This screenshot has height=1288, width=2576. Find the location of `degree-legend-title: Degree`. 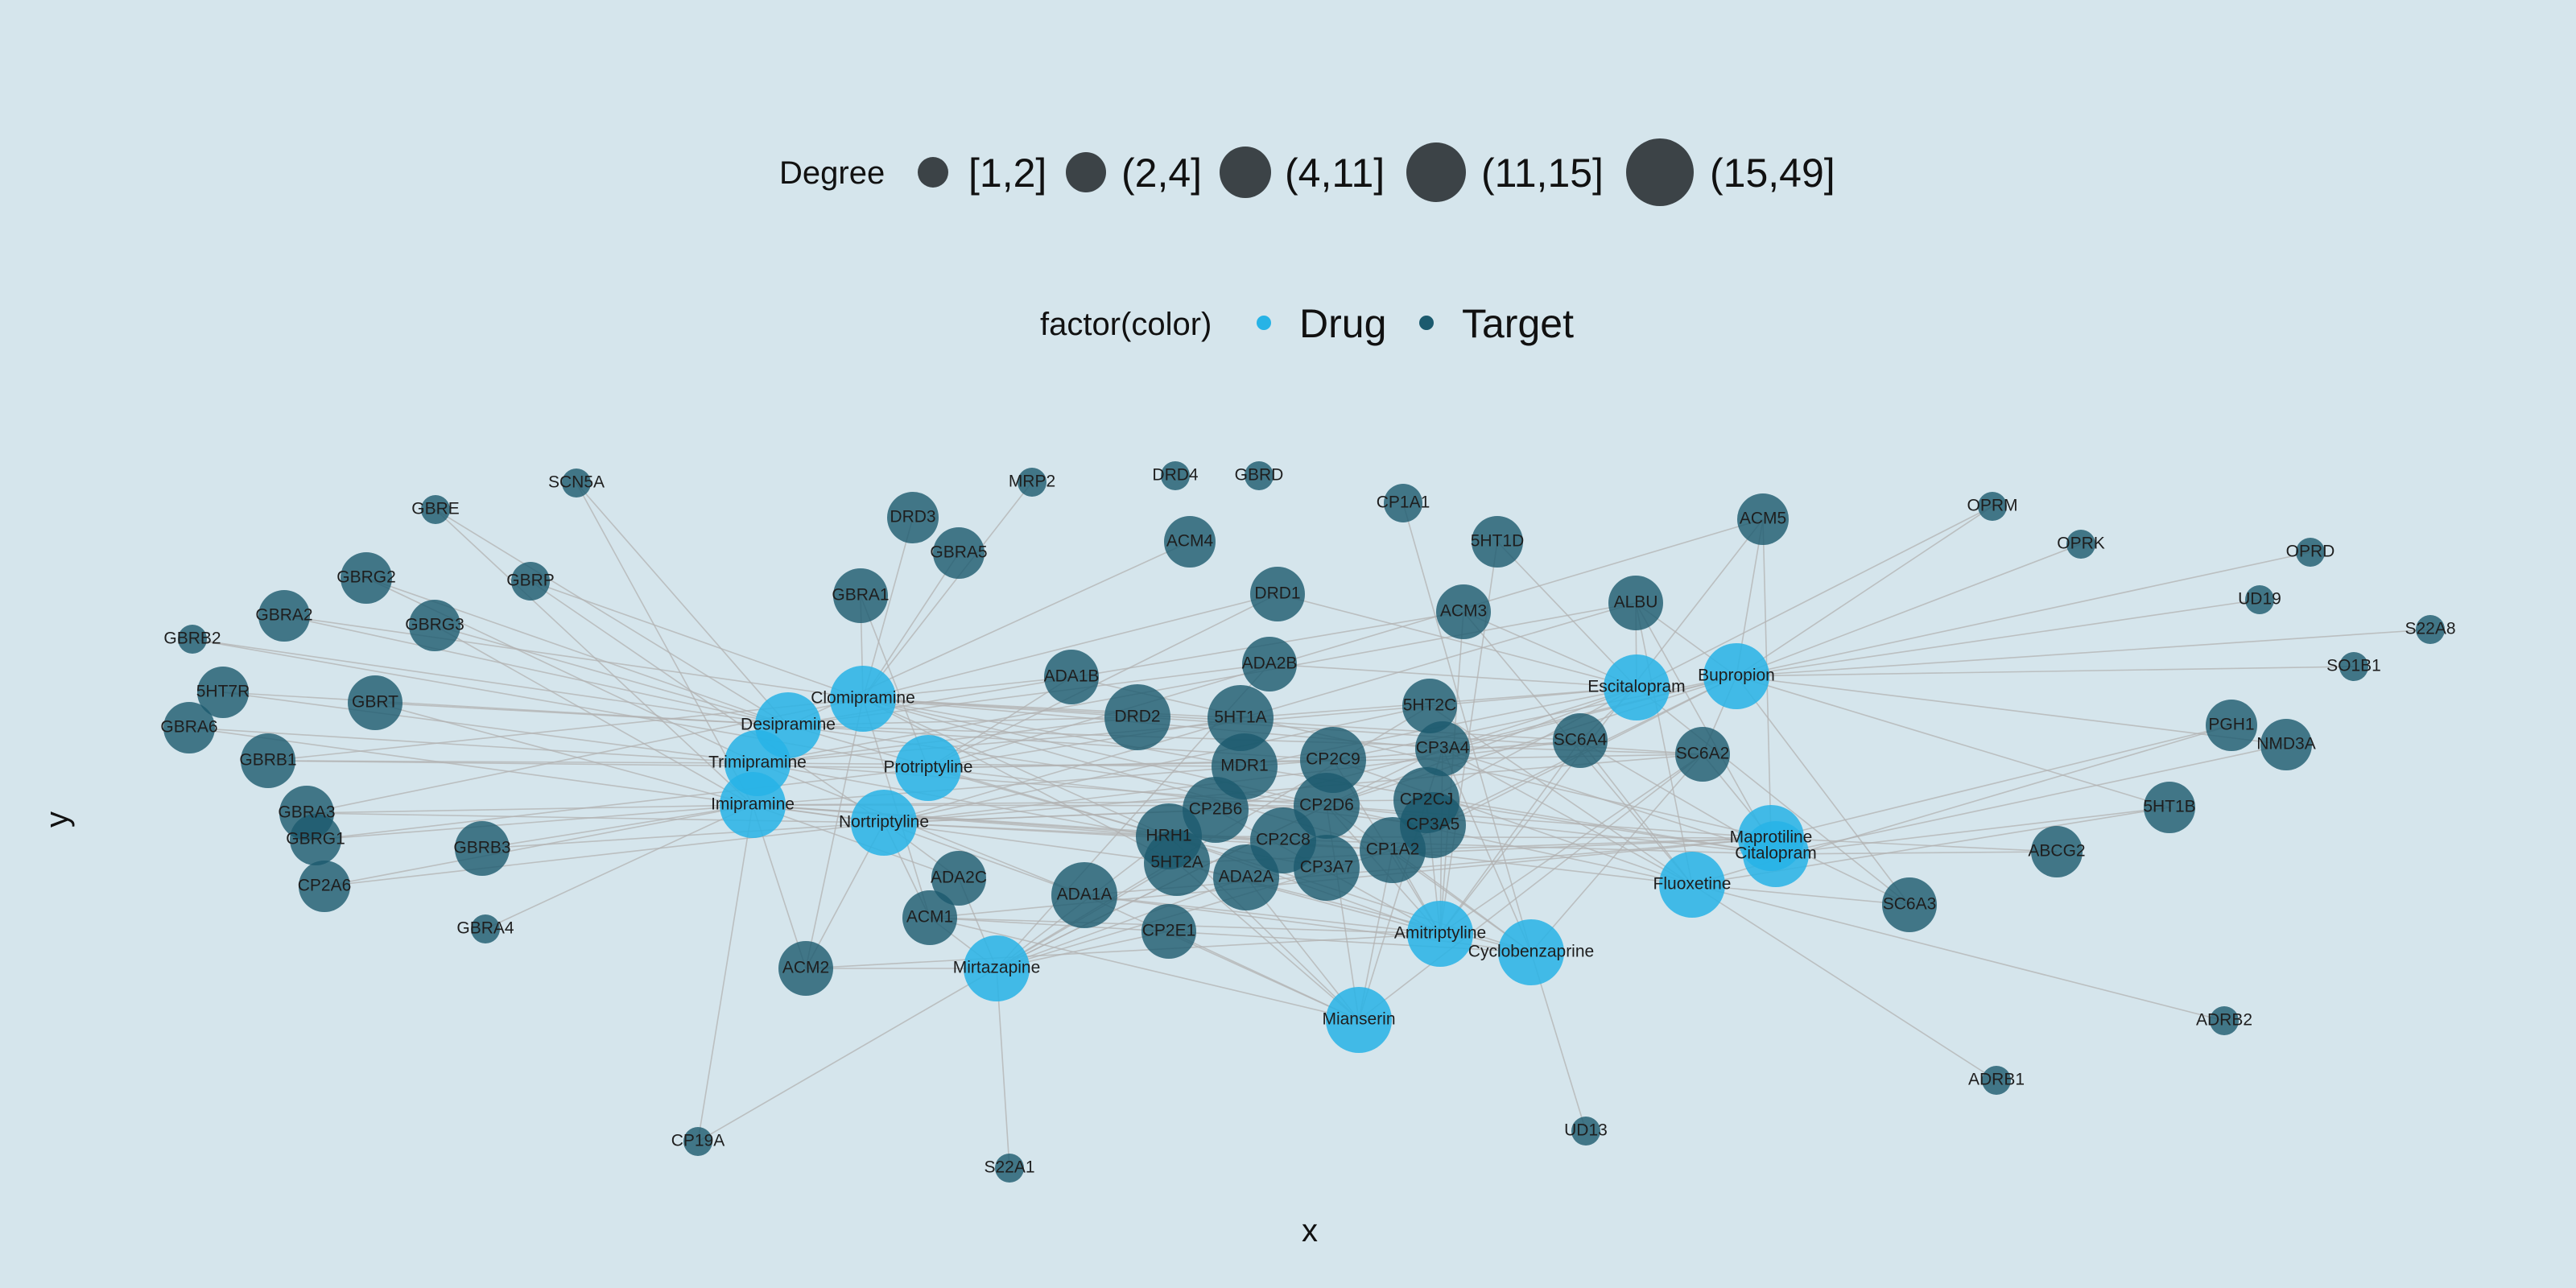

degree-legend-title: Degree is located at coordinates (832, 173).